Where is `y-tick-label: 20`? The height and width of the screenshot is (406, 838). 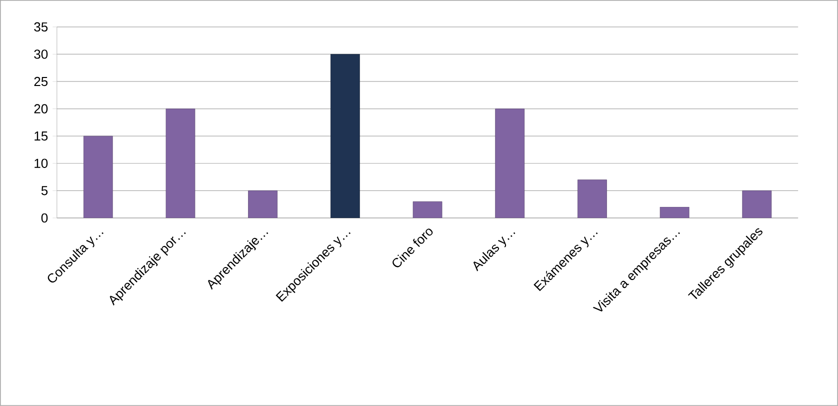 y-tick-label: 20 is located at coordinates (41, 109).